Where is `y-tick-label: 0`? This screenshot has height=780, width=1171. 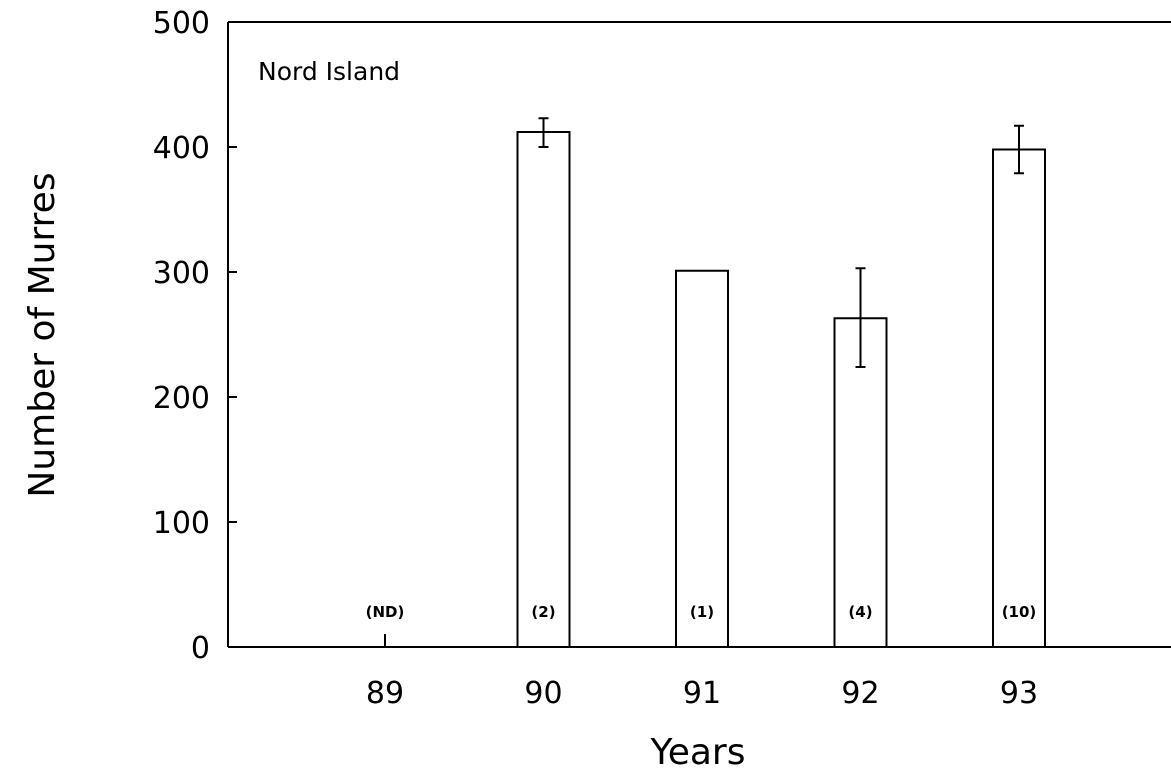
y-tick-label: 0 is located at coordinates (200, 648).